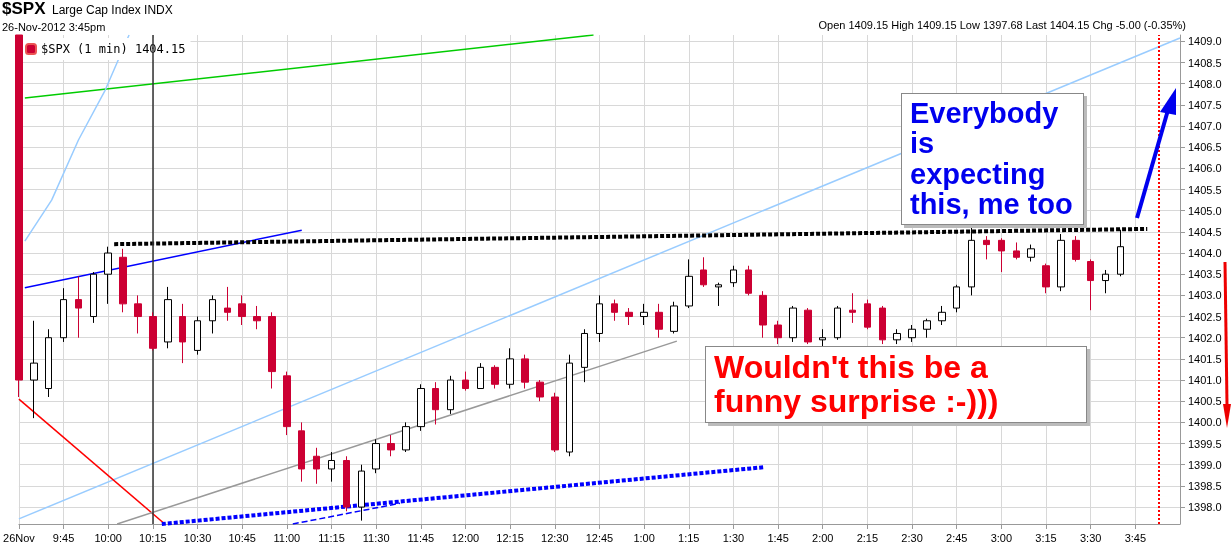  I want to click on x-tick-label: 26Nov, so click(19, 537).